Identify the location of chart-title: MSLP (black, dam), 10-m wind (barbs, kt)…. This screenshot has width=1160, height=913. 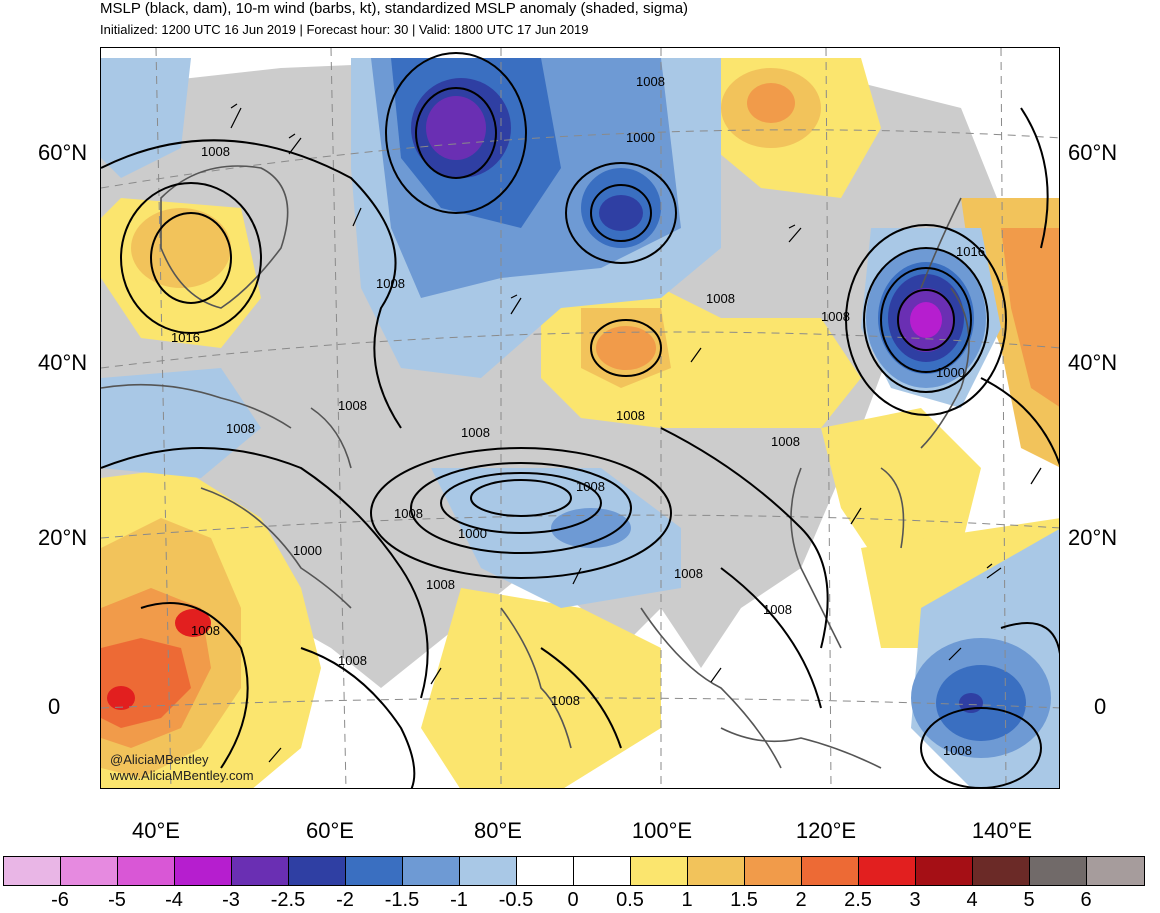
(394, 8).